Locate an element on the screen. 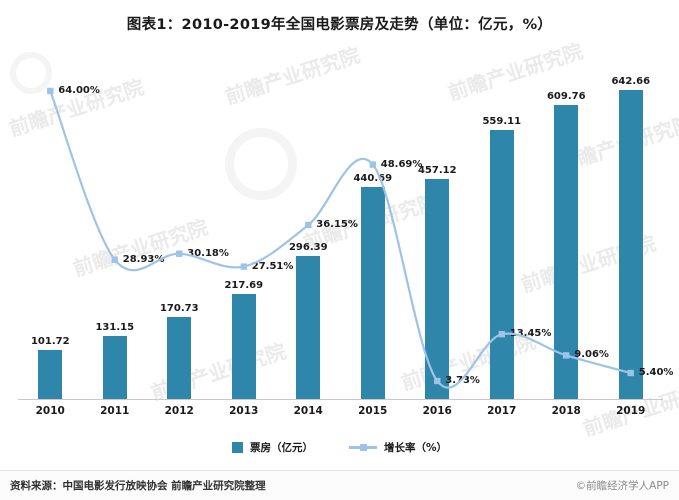 This screenshot has height=500, width=679. legend-item-boxoffice: 票房（亿元） is located at coordinates (272, 447).